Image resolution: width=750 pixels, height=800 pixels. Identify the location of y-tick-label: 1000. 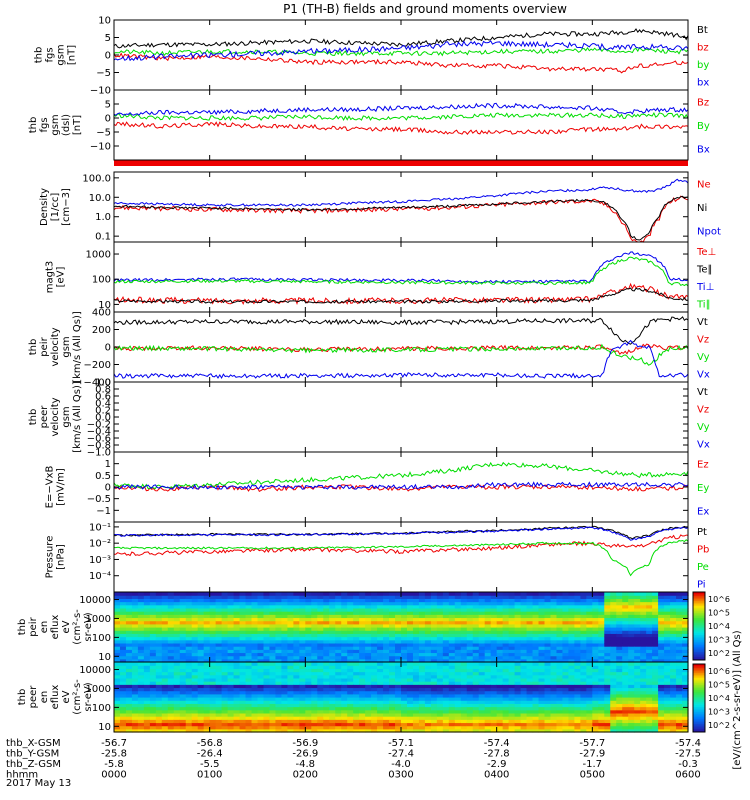
(98, 619).